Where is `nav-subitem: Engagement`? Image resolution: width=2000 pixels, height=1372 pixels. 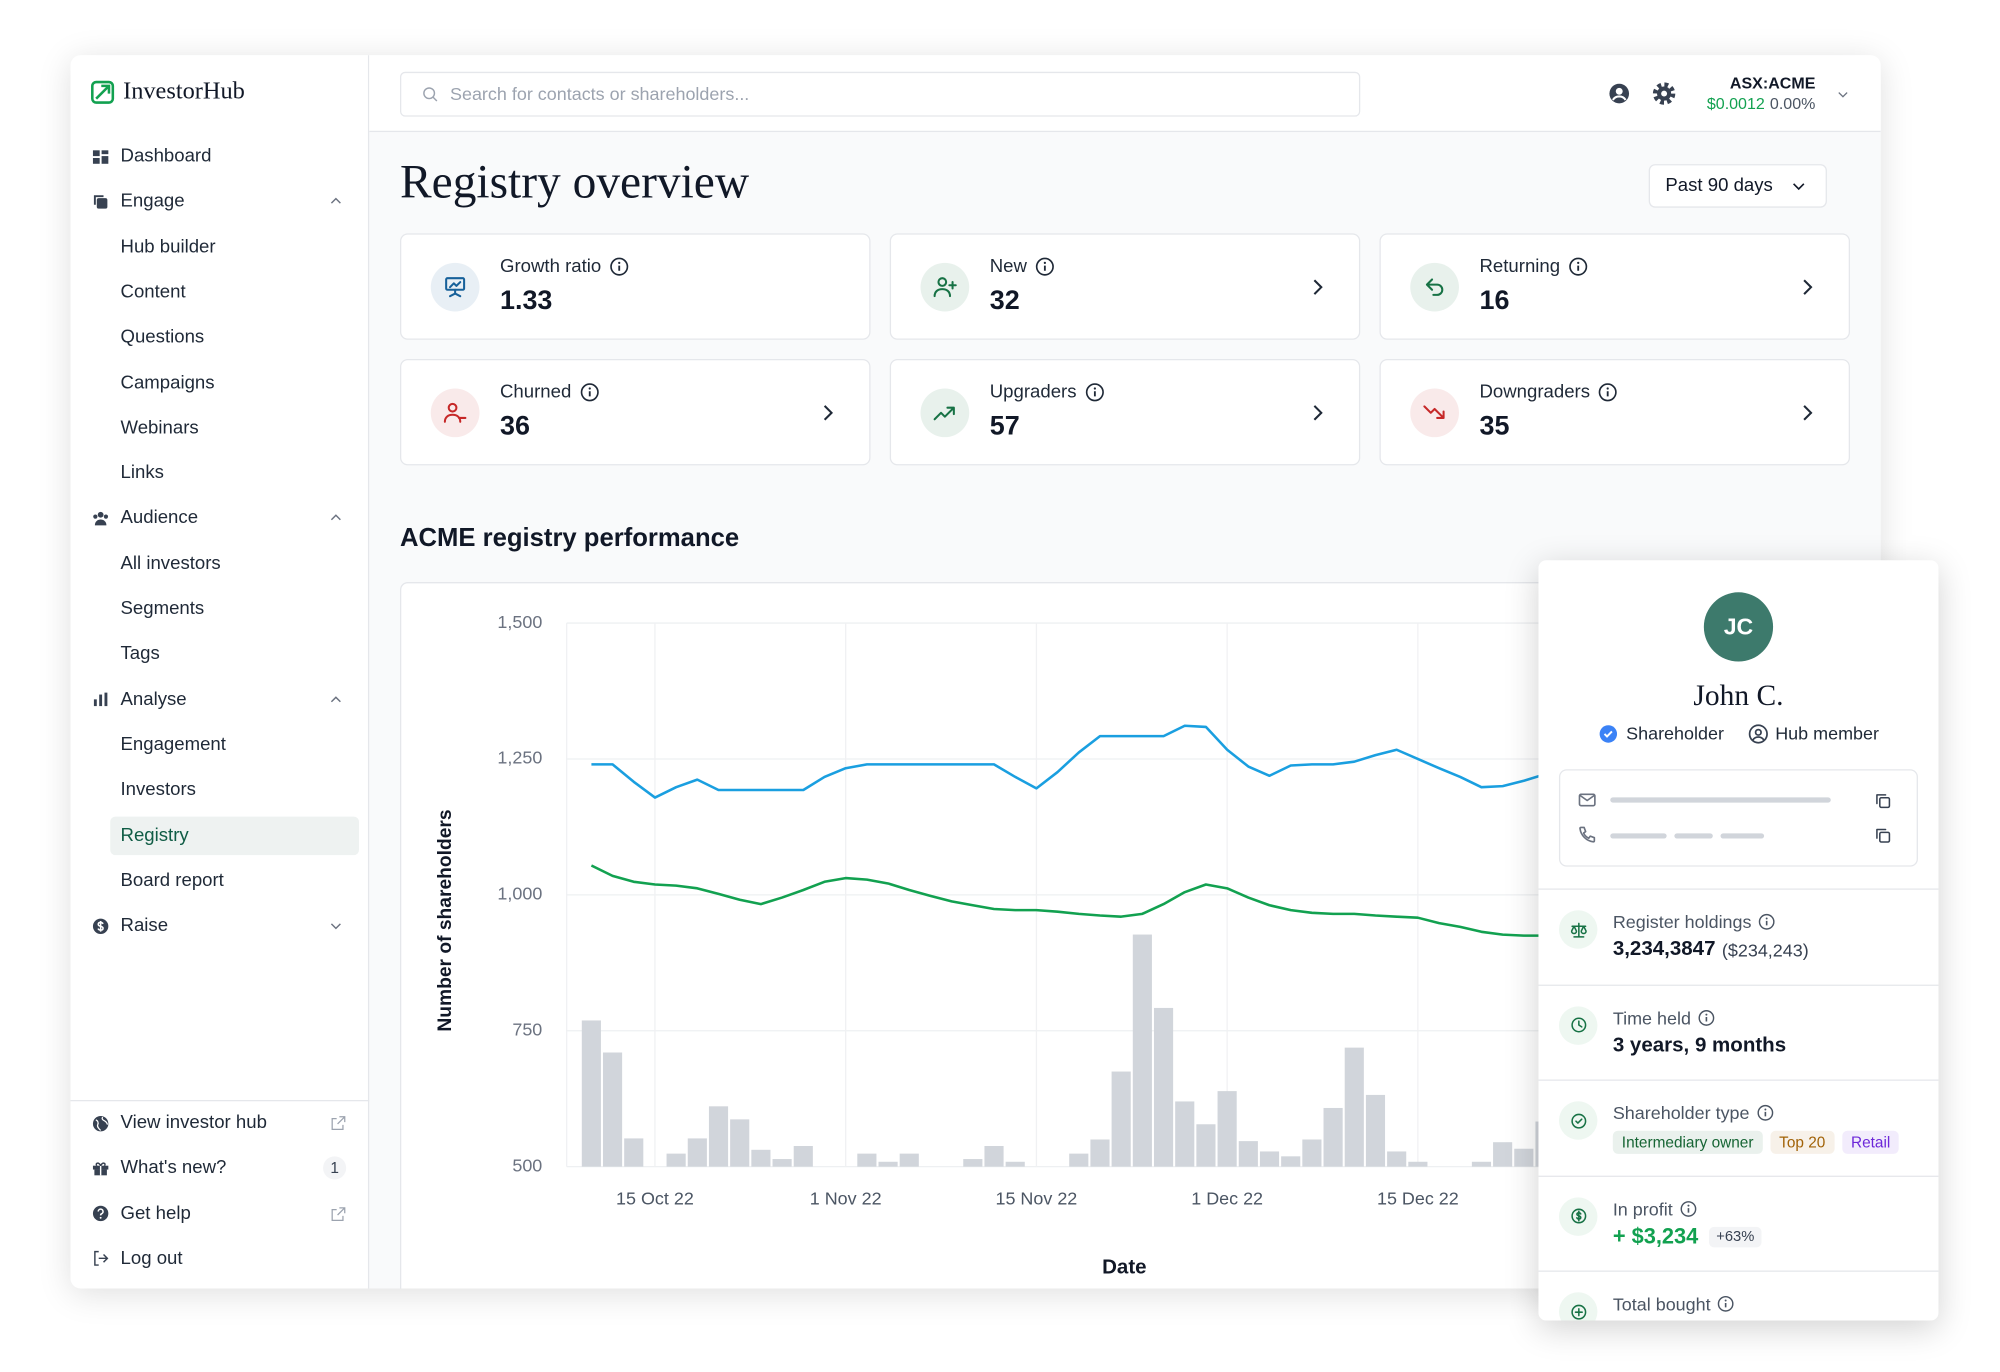 nav-subitem: Engagement is located at coordinates (173, 744).